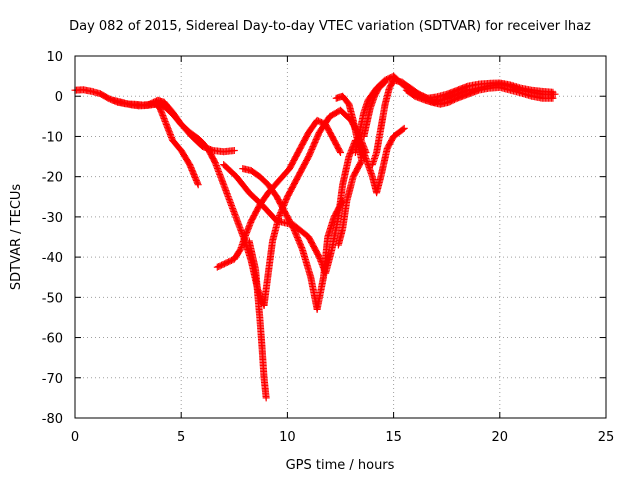 Image resolution: width=640 pixels, height=480 pixels. Describe the element at coordinates (75, 437) in the screenshot. I see `x-tick-label: 0` at that location.